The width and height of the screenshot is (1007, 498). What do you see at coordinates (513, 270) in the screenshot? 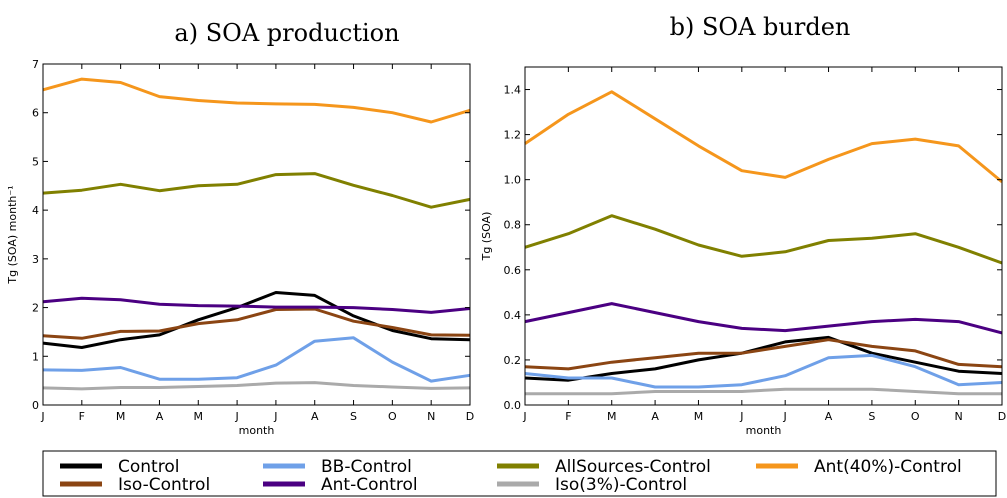
I see `y-tick-label: 0.6` at bounding box center [513, 270].